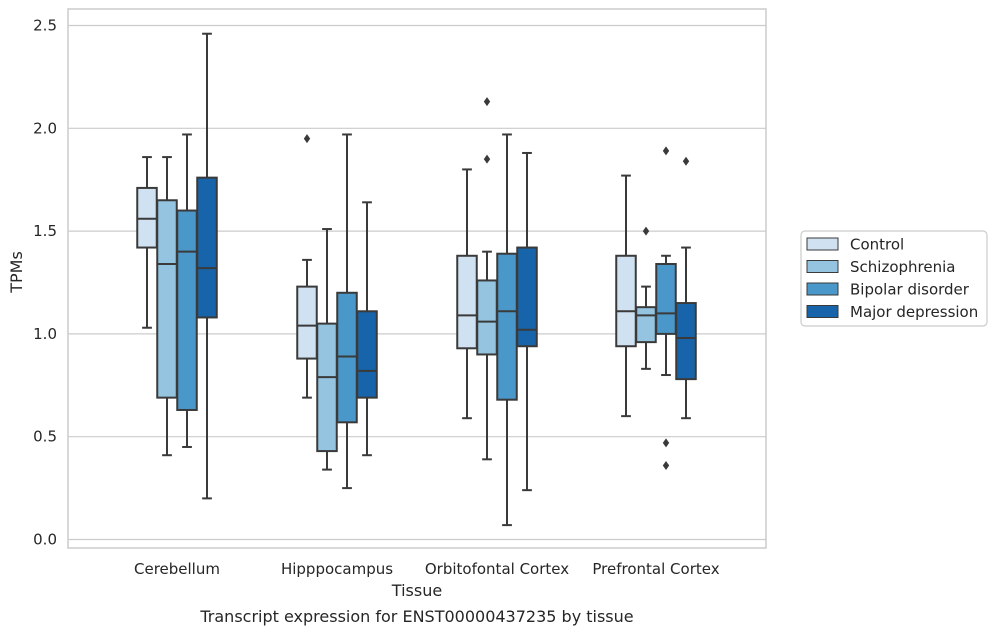  I want to click on legend-label: Control, so click(877, 245).